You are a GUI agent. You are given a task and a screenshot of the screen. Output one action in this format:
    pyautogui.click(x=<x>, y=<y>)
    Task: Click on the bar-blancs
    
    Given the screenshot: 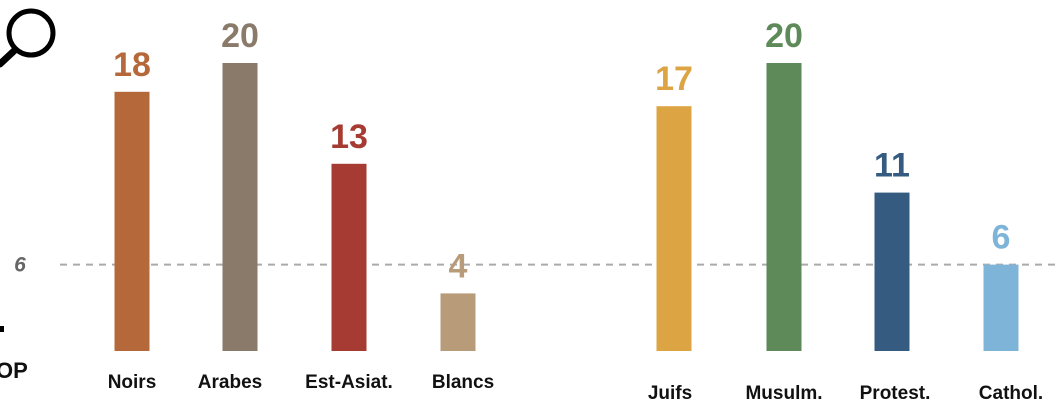 What is the action you would take?
    pyautogui.click(x=458, y=322)
    